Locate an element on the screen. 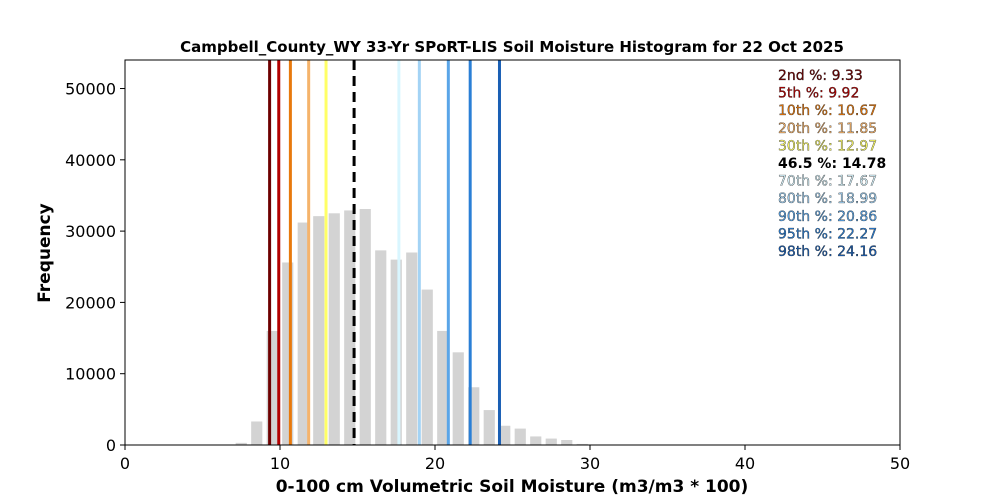  legend-entry: 95th %: 22.27 is located at coordinates (827, 234).